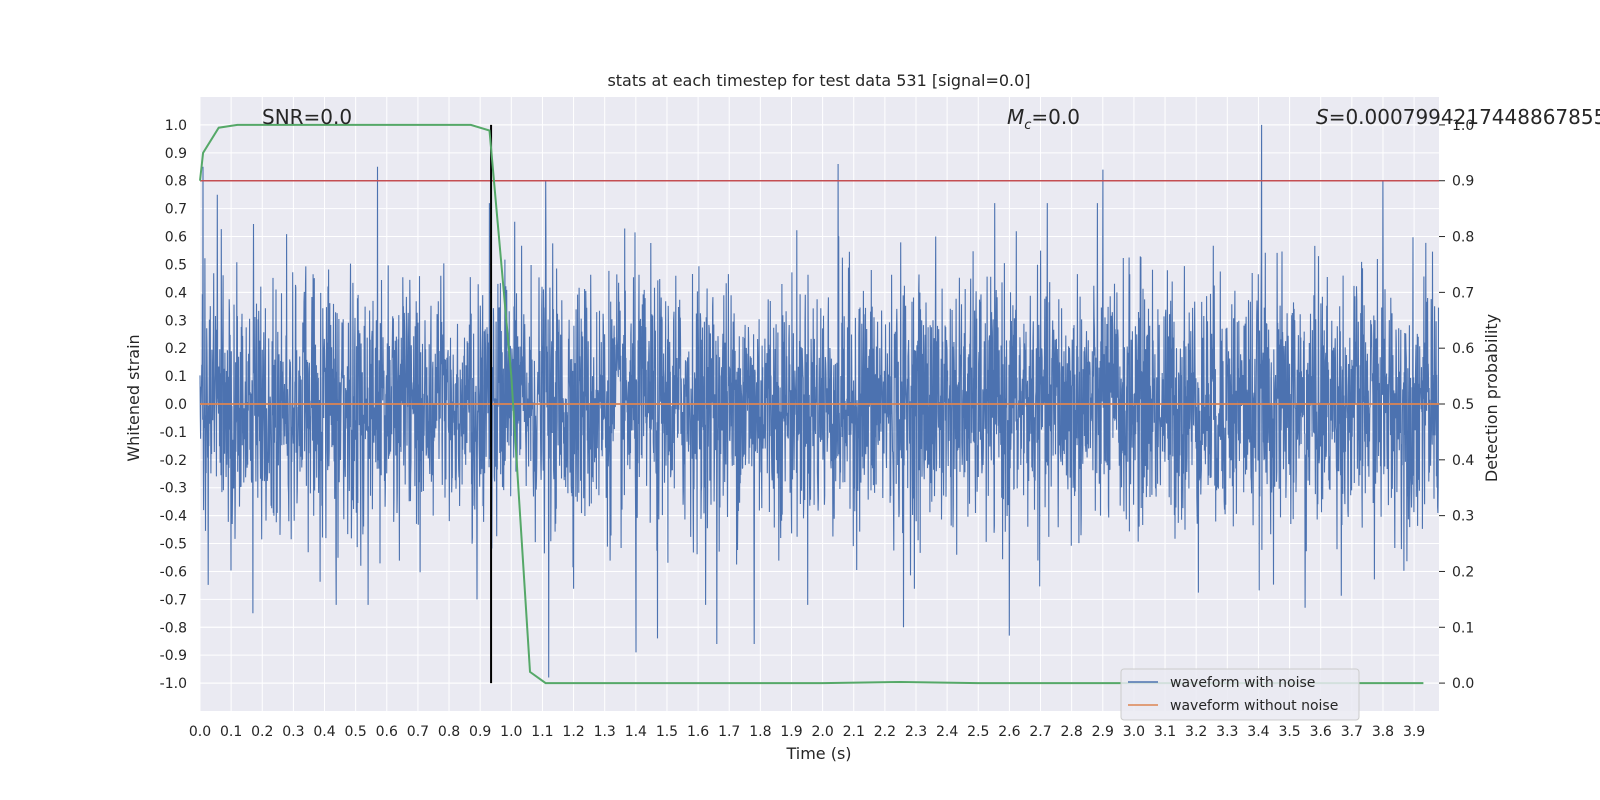  I want to click on x-tick-label: 2.4, so click(947, 732).